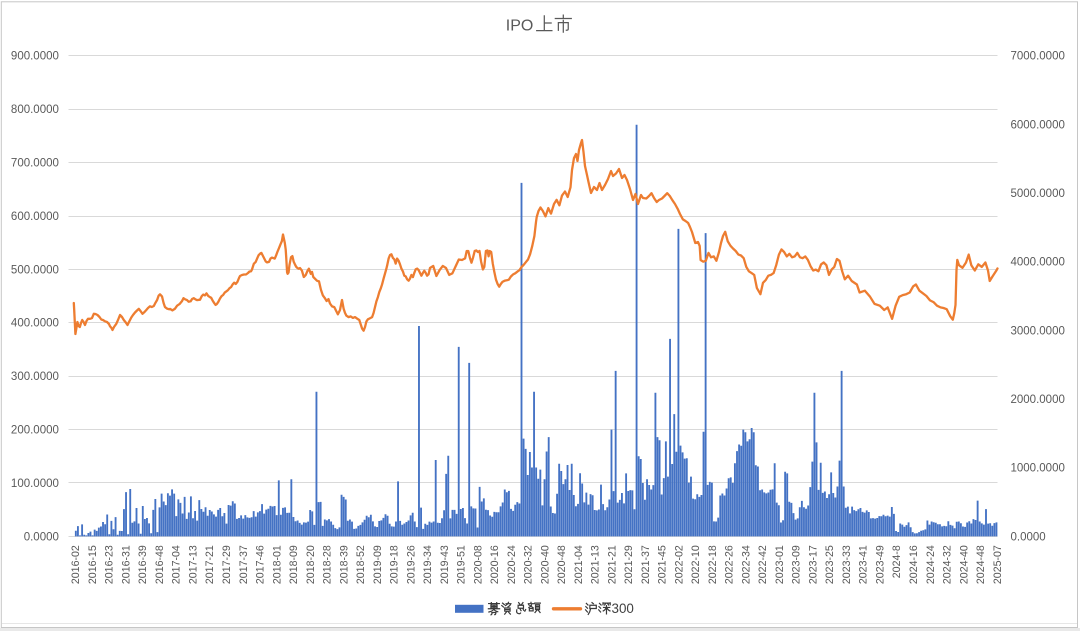  I want to click on svg-text: 300, so click(623, 608).